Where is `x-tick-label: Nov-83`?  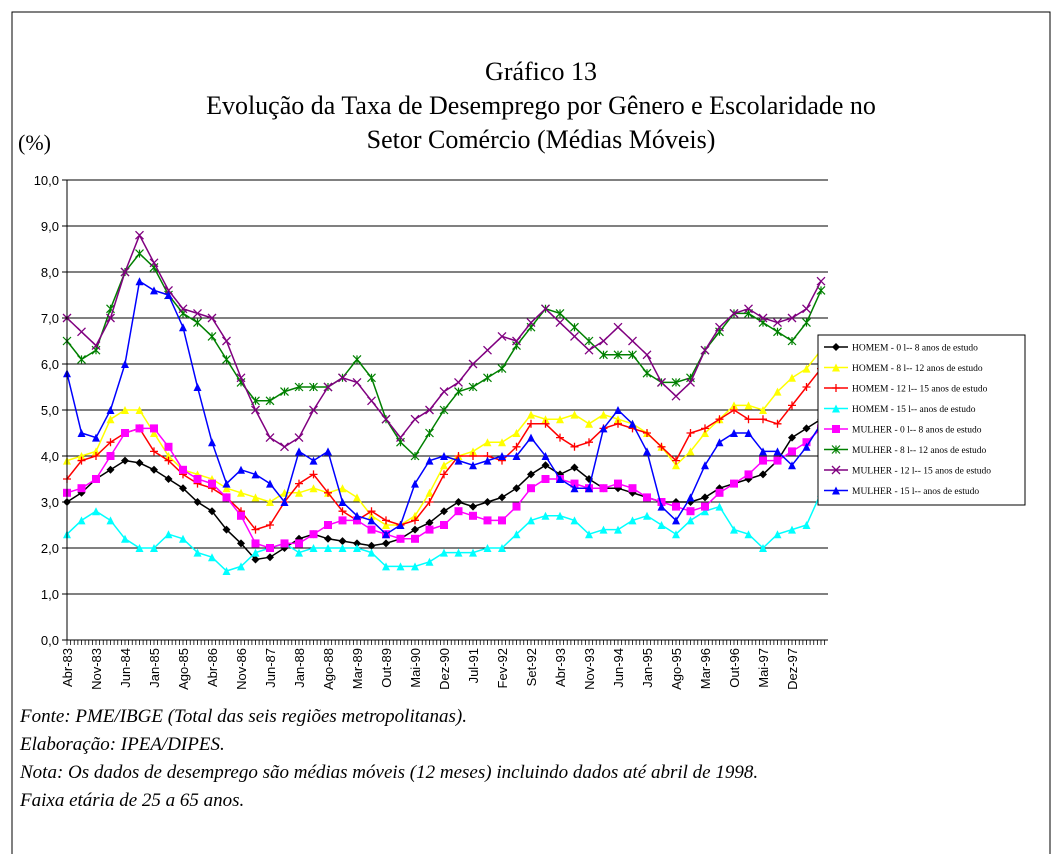 x-tick-label: Nov-83 is located at coordinates (96, 669).